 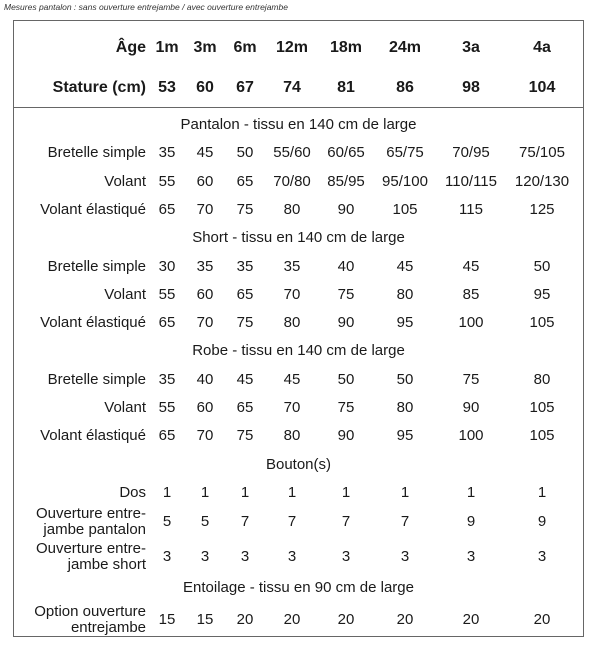 I want to click on header-cell: 12m, so click(x=292, y=47).